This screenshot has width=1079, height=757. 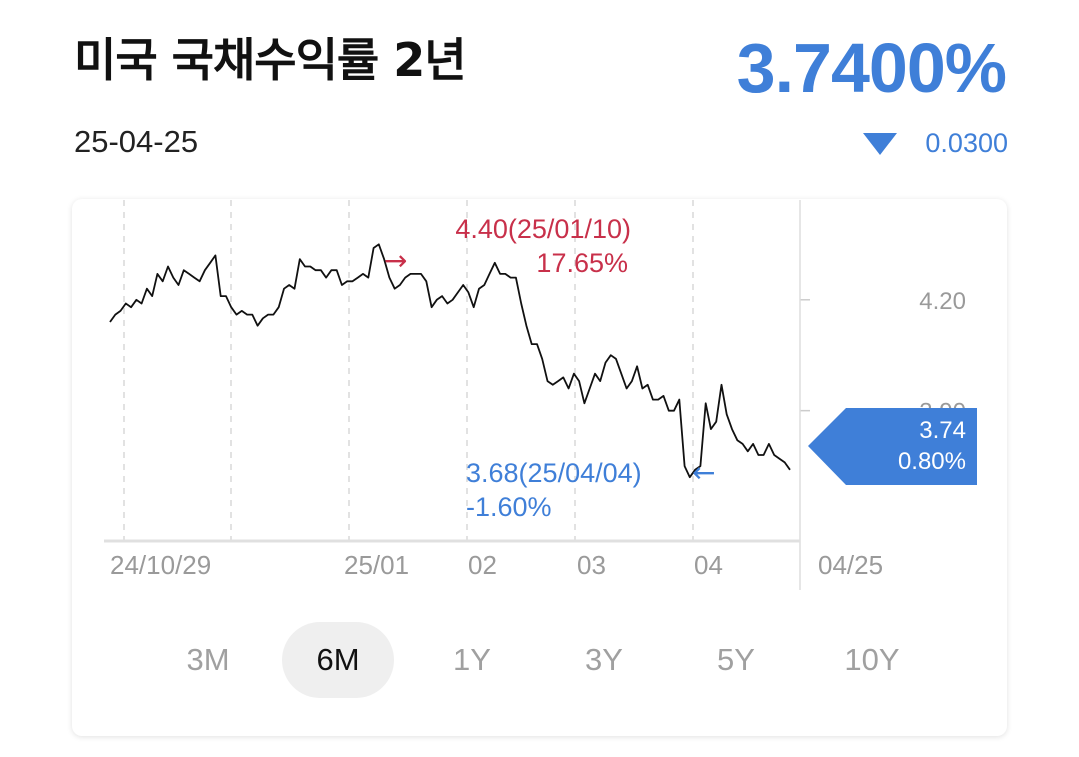 I want to click on range-button-5y: 5Y, so click(x=736, y=659).